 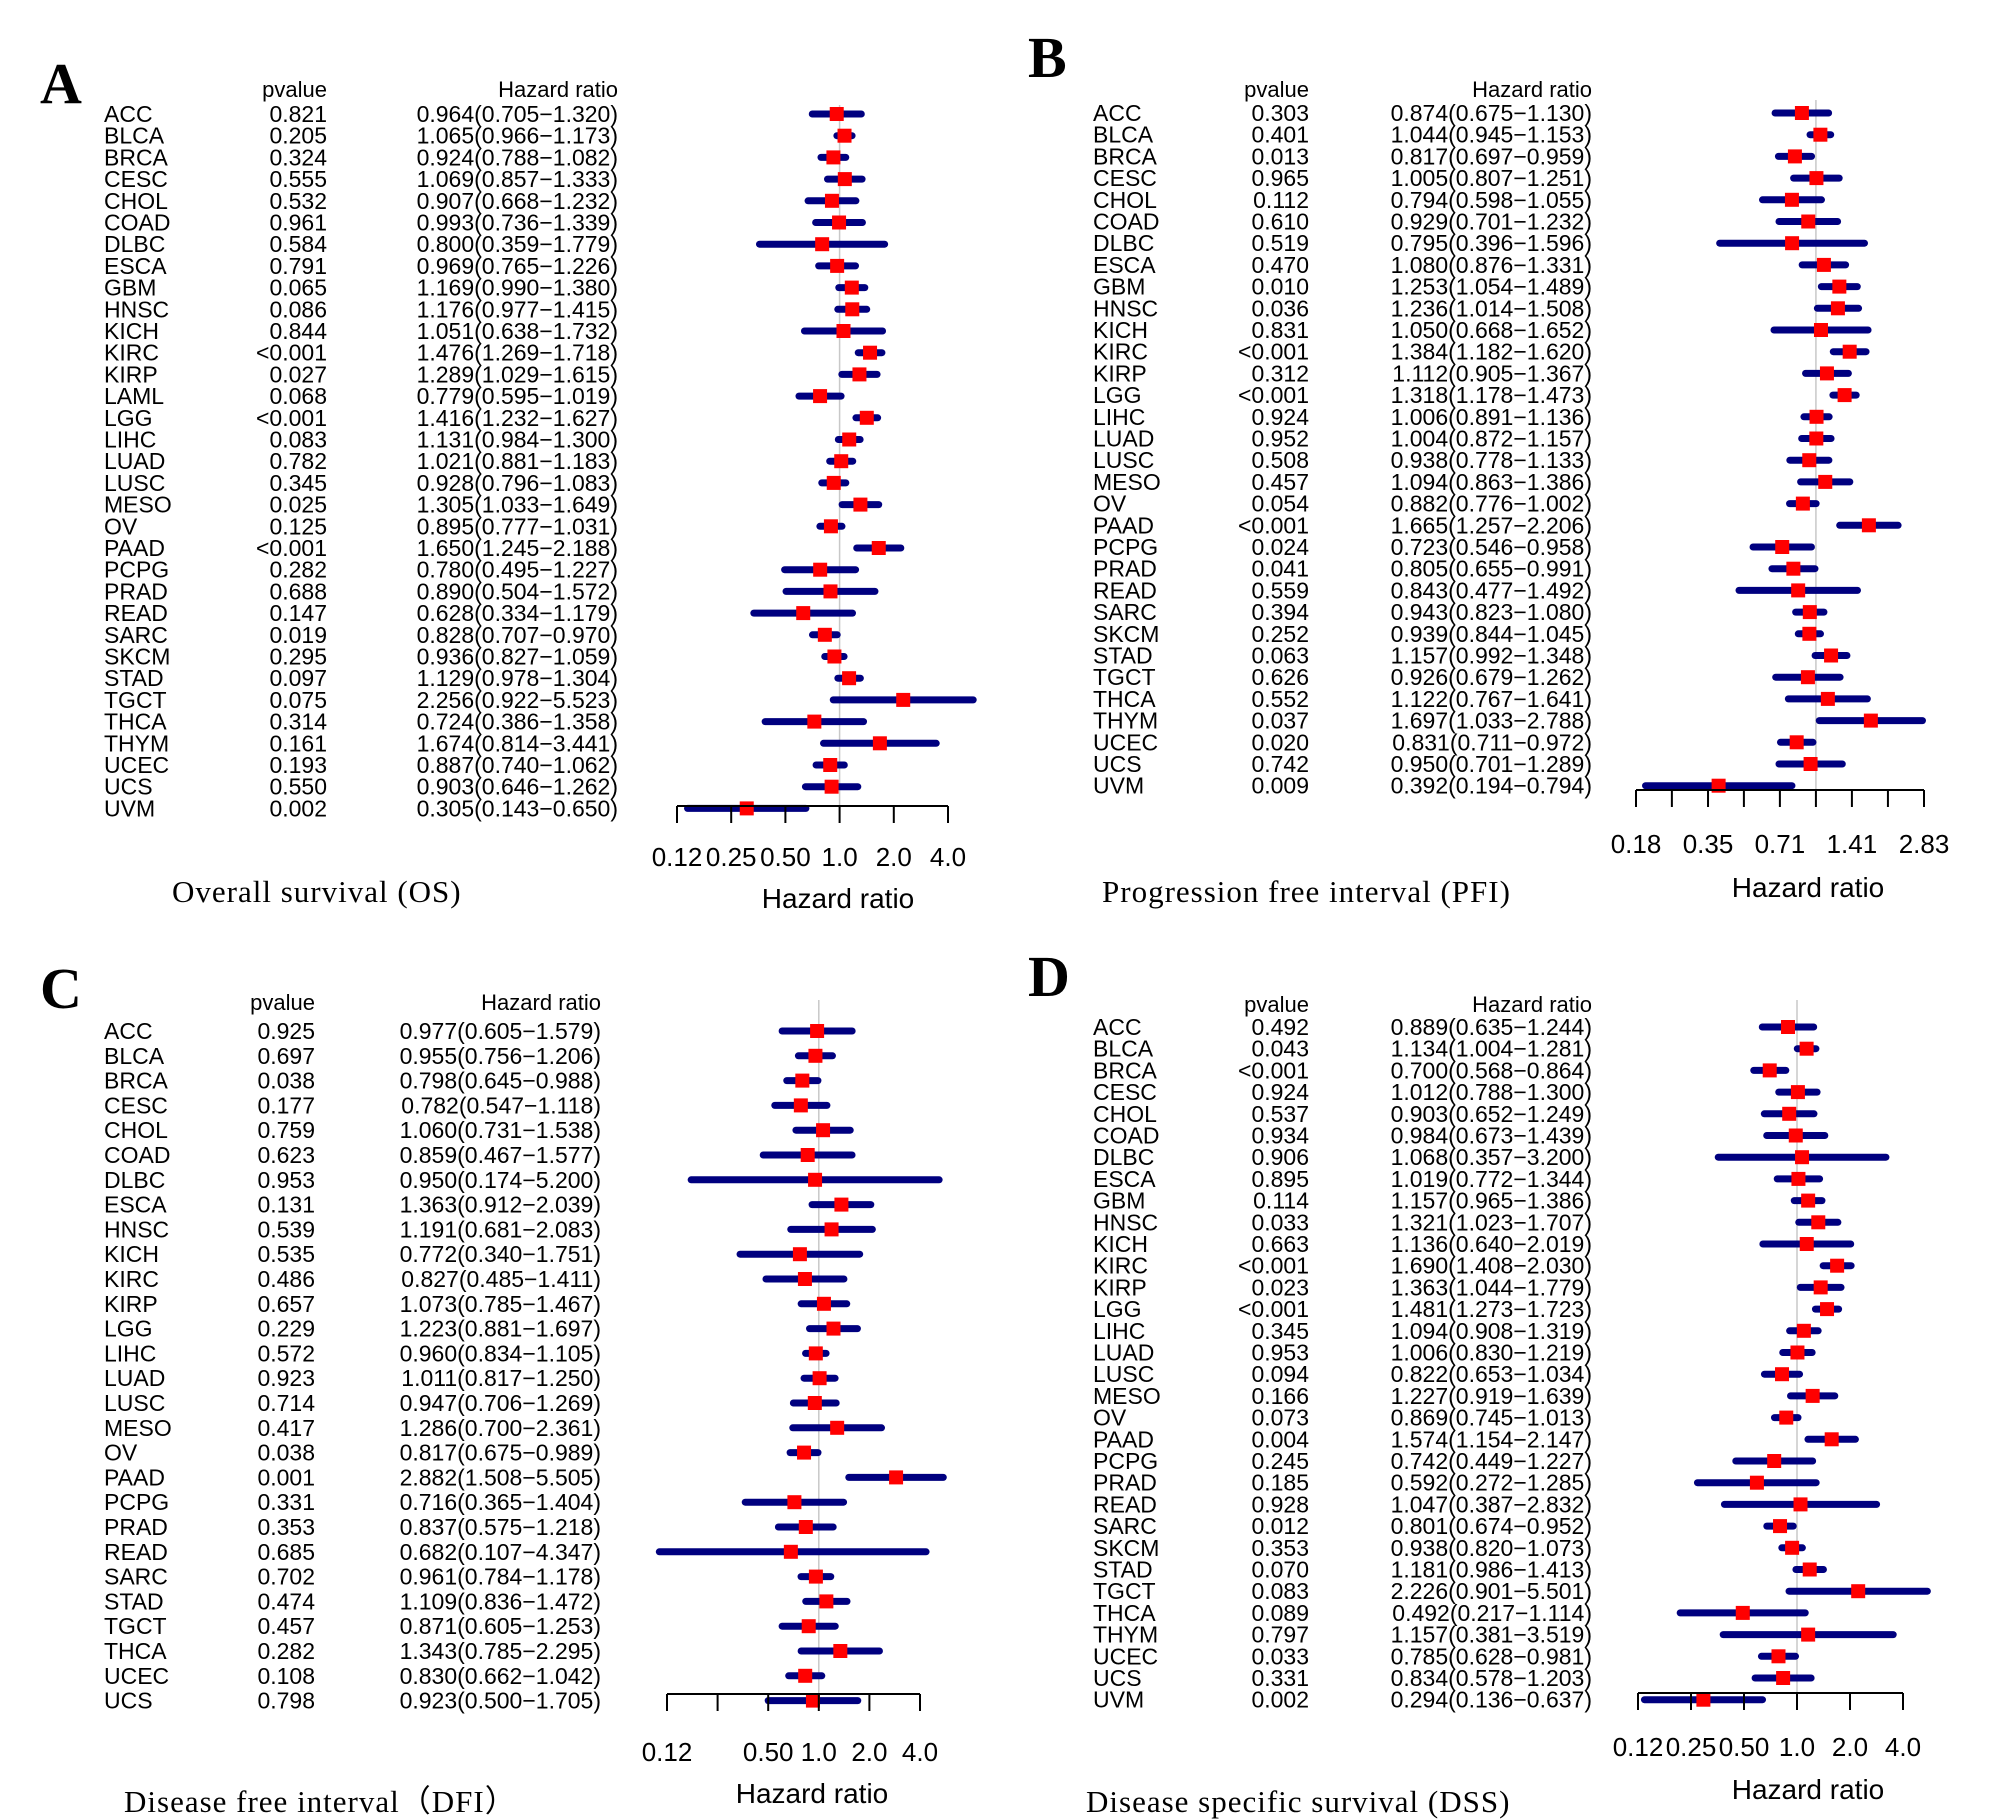 What do you see at coordinates (136, 743) in the screenshot?
I see `cancer-label: THYM` at bounding box center [136, 743].